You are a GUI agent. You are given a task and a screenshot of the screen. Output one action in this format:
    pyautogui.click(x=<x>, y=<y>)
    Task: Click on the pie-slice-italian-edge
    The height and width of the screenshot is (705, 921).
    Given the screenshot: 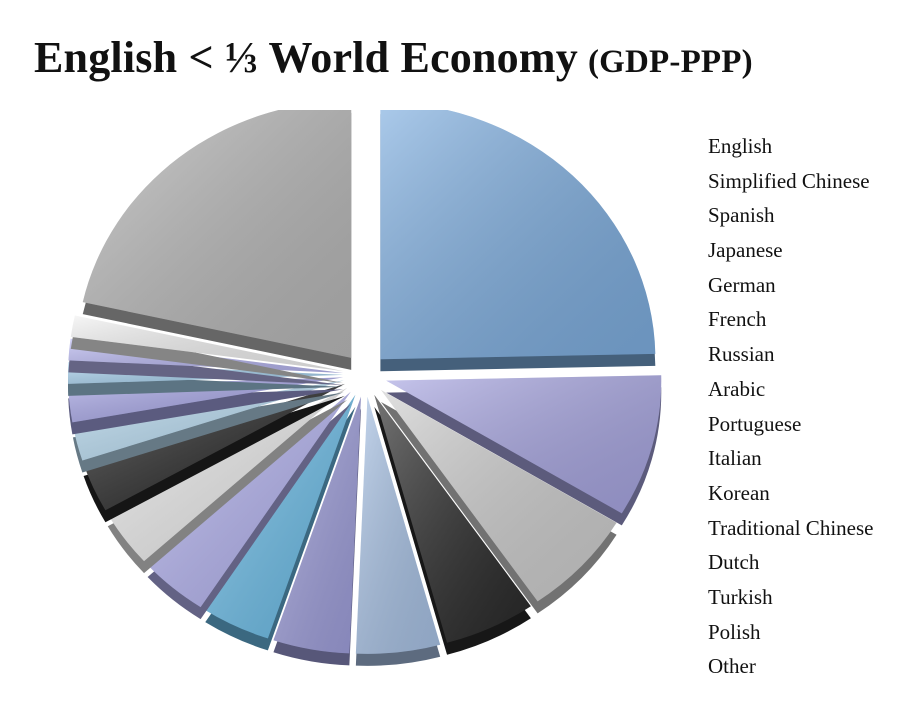 What is the action you would take?
    pyautogui.click(x=214, y=459)
    